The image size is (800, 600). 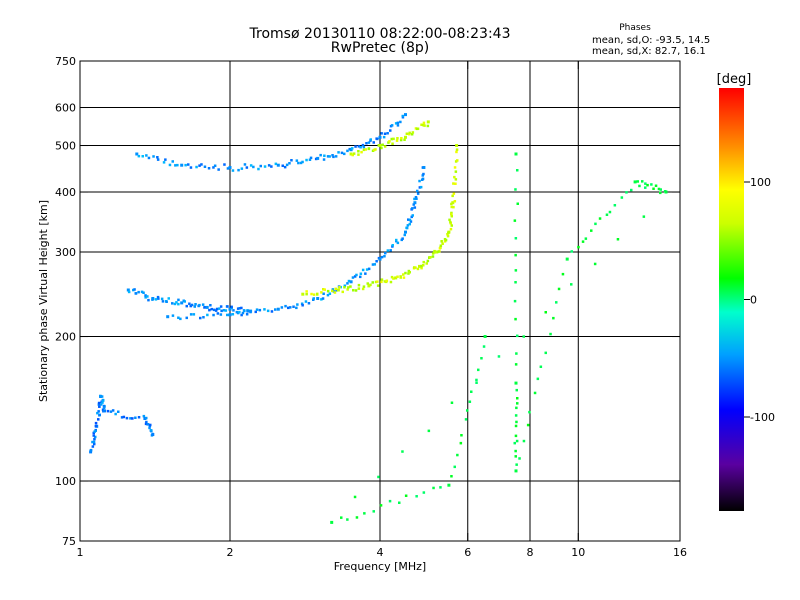 What do you see at coordinates (467, 552) in the screenshot?
I see `x-tick-label: 6` at bounding box center [467, 552].